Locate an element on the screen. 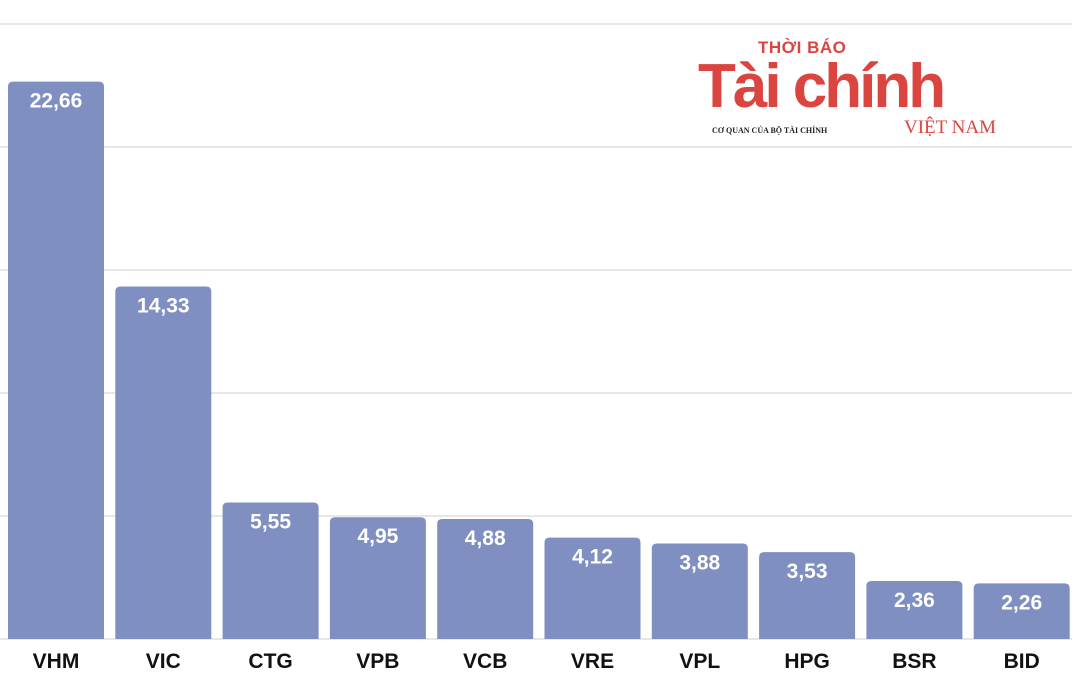 Image resolution: width=1084 pixels, height=690 pixels. data-label: 22,66 is located at coordinates (56, 101).